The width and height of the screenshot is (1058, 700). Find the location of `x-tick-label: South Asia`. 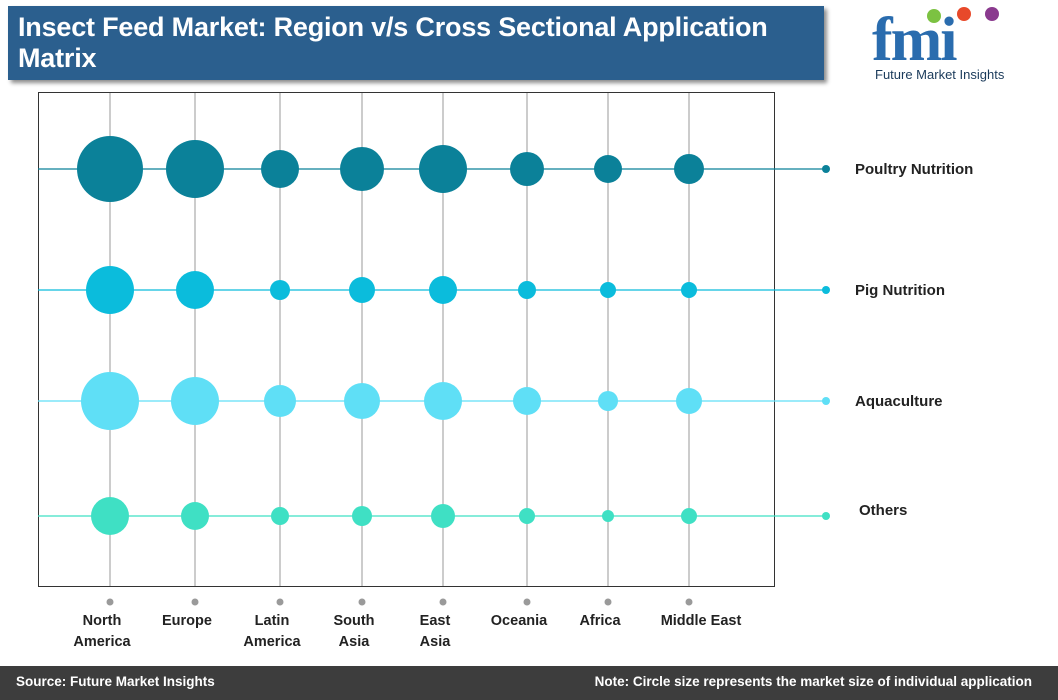

x-tick-label: South Asia is located at coordinates (353, 631).